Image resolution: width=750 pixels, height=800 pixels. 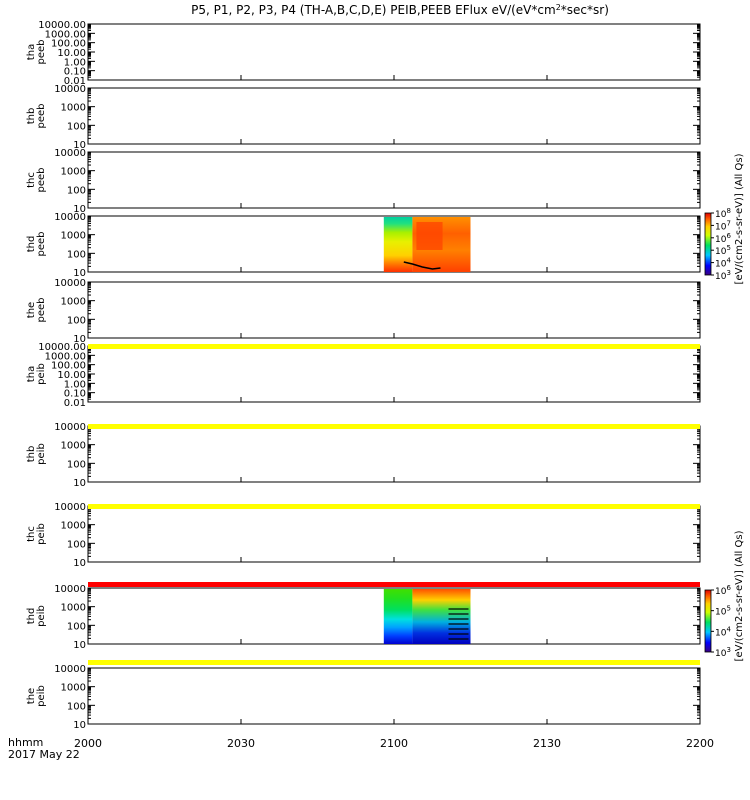 What do you see at coordinates (728, 261) in the screenshot?
I see `colorbar-tick-exp: 4` at bounding box center [728, 261].